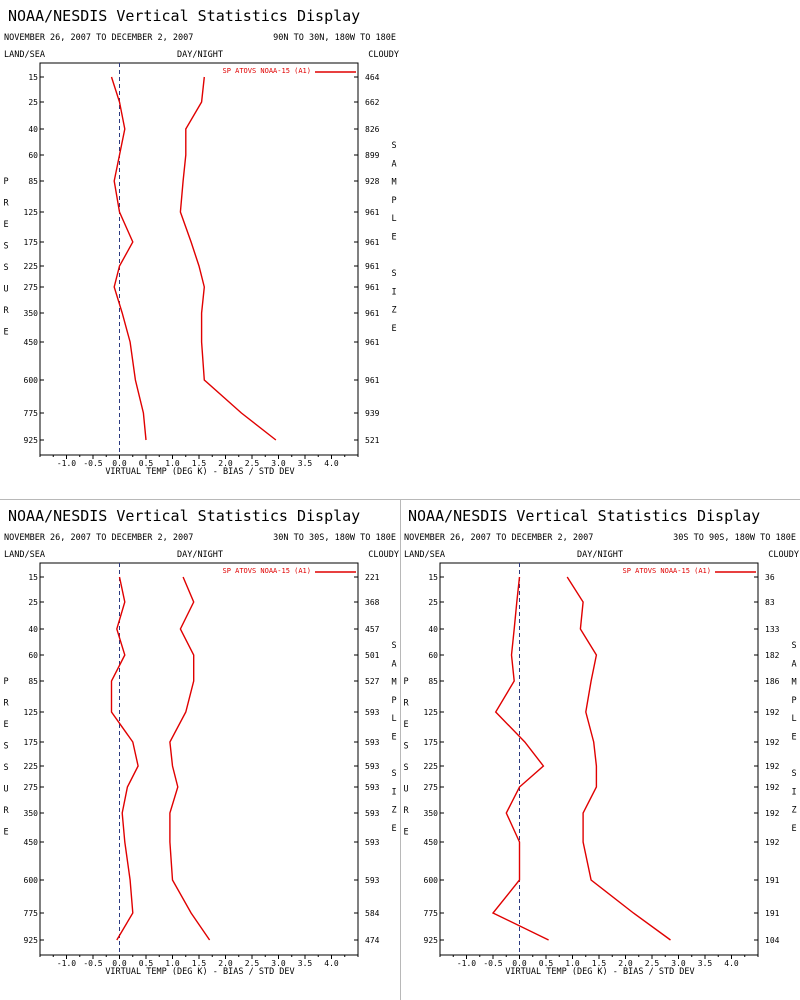 The width and height of the screenshot is (800, 1000). What do you see at coordinates (372, 940) in the screenshot?
I see `sample-size-value: 474` at bounding box center [372, 940].